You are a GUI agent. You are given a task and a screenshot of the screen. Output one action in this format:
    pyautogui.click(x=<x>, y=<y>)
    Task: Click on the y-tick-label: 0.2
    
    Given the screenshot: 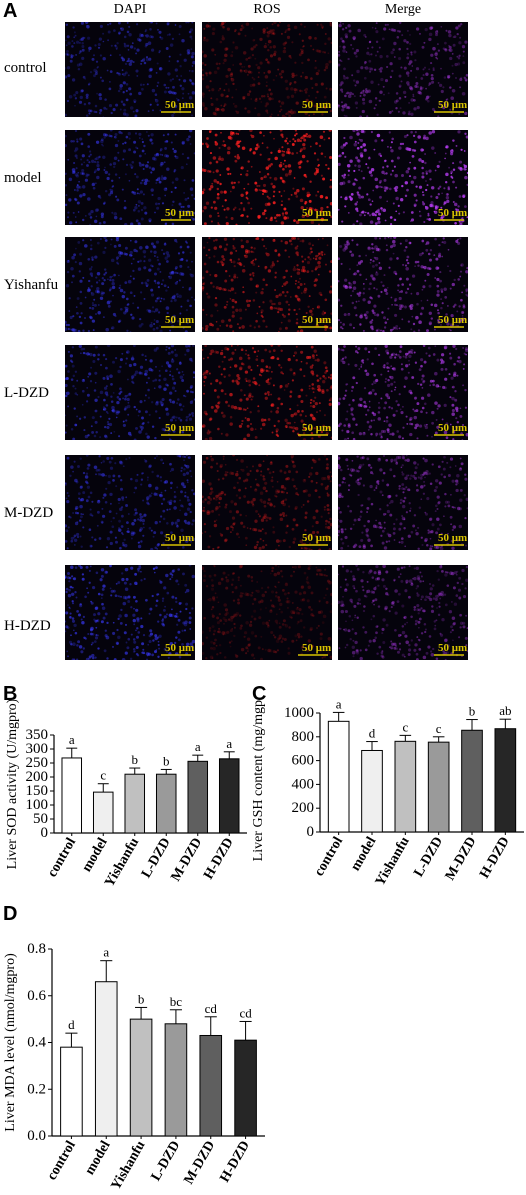 What is the action you would take?
    pyautogui.click(x=36, y=1089)
    